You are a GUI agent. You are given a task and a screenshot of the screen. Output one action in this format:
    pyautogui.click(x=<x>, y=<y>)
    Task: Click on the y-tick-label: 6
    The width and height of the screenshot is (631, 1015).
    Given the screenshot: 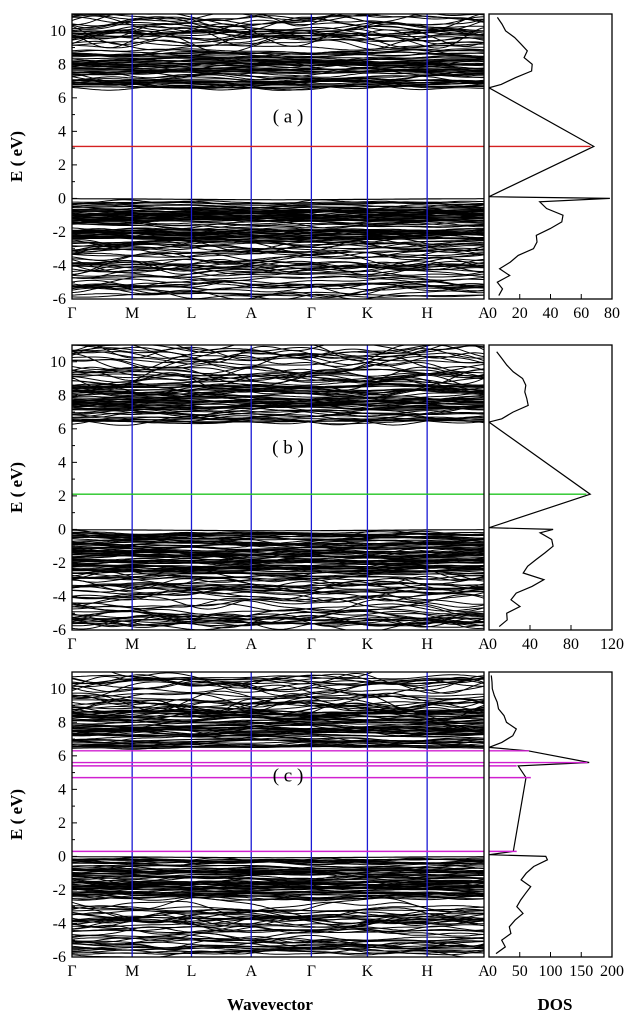 What is the action you would take?
    pyautogui.click(x=62, y=756)
    